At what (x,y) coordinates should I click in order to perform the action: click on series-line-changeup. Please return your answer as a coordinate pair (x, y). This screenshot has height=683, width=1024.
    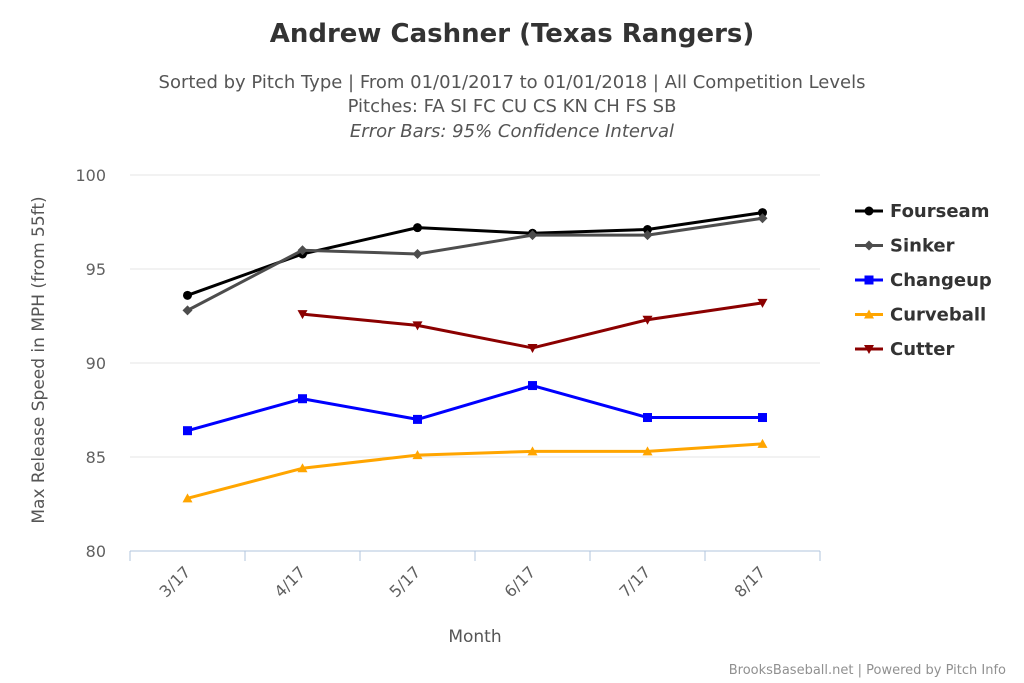
    Looking at the image, I should click on (475, 408).